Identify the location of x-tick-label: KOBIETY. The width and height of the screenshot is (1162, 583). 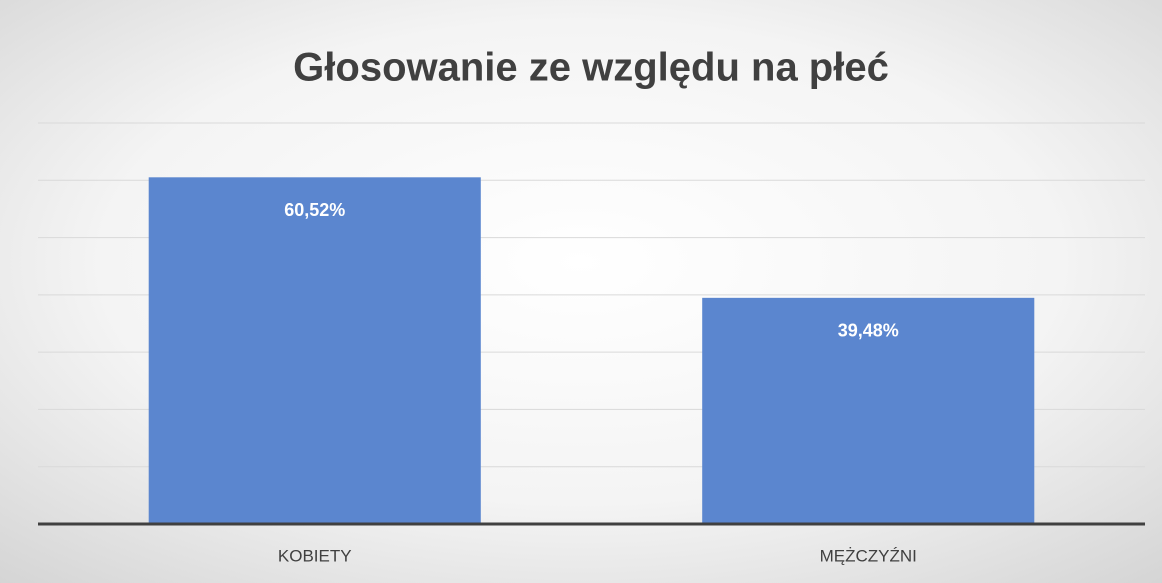
(315, 555).